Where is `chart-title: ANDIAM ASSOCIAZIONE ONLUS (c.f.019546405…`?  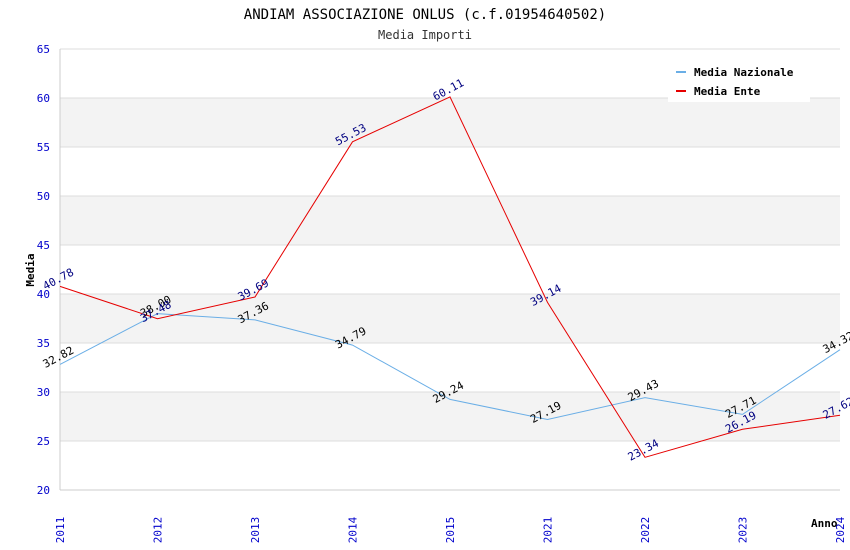 chart-title: ANDIAM ASSOCIAZIONE ONLUS (c.f.019546405… is located at coordinates (425, 15).